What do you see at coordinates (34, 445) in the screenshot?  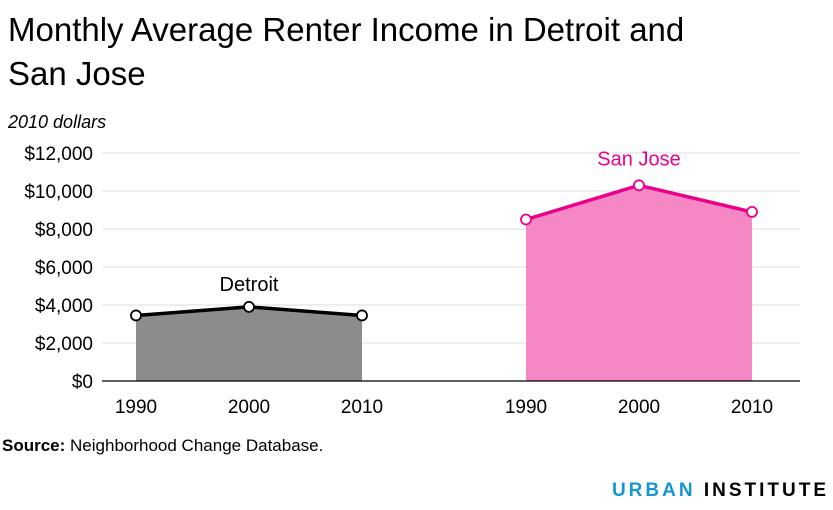 I see `source-label: Source:` at bounding box center [34, 445].